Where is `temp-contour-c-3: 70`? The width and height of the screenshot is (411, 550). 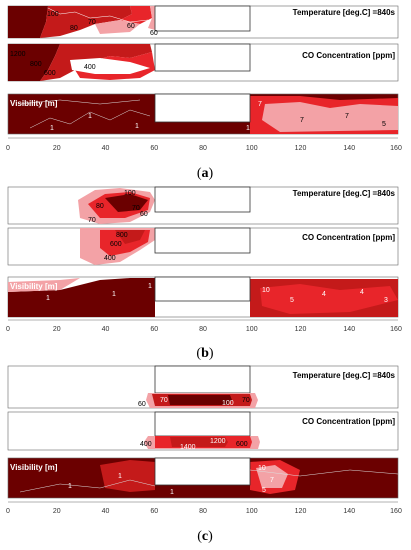 temp-contour-c-3: 70 is located at coordinates (246, 400).